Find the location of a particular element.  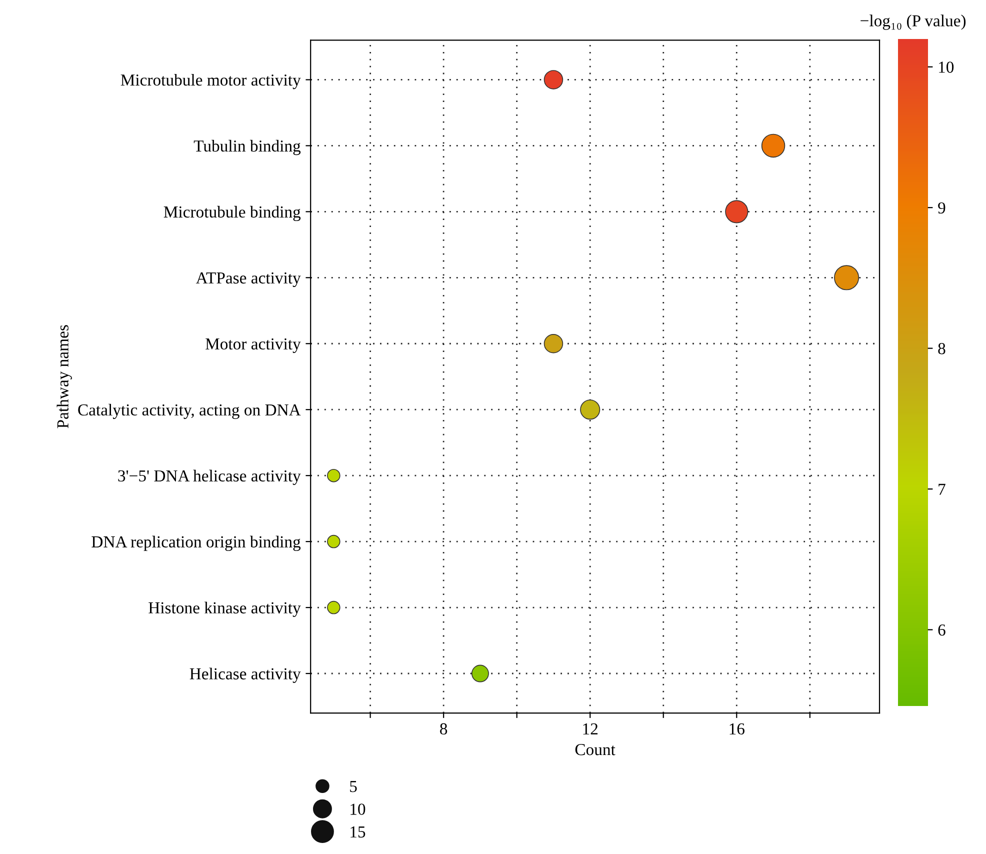

y-tick-label: Tubulin binding is located at coordinates (247, 148).